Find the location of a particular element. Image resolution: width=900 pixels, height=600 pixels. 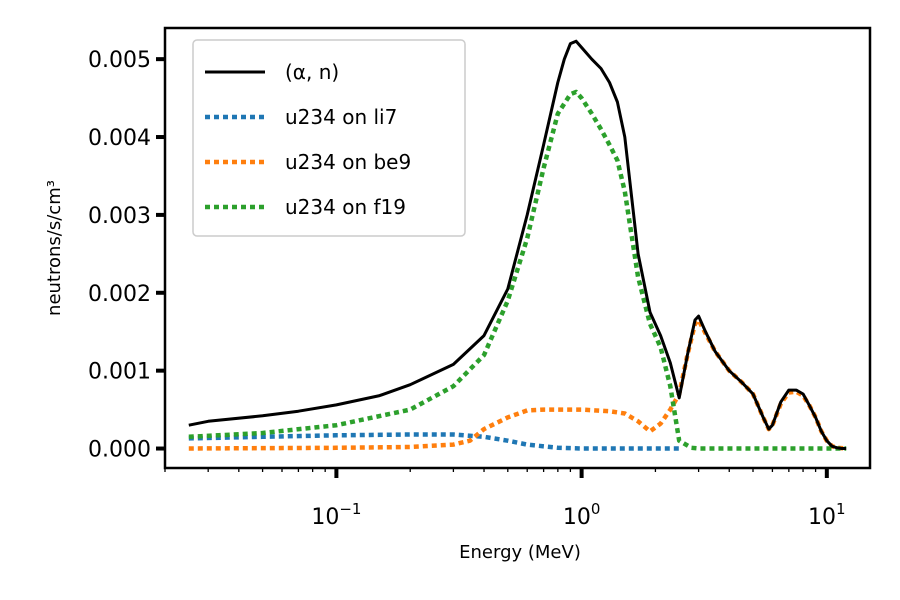

x-tick-label: 10⁰ is located at coordinates (582, 515).